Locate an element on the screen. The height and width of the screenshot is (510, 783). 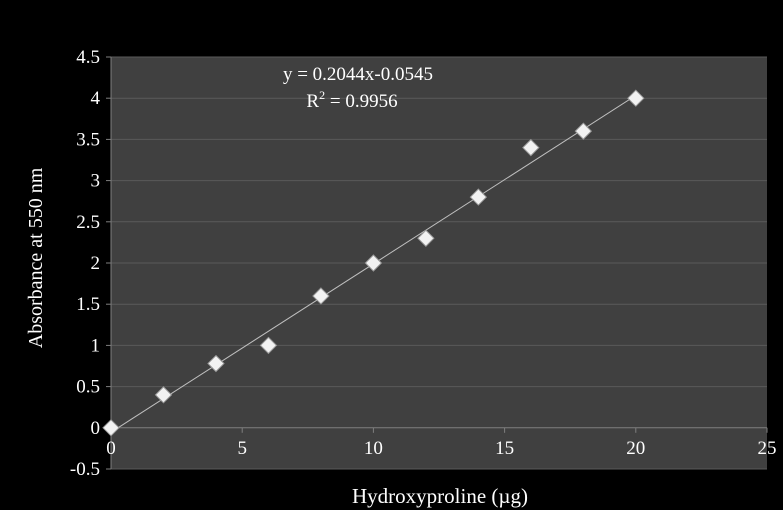
y-tick-label: 2 is located at coordinates (96, 263).